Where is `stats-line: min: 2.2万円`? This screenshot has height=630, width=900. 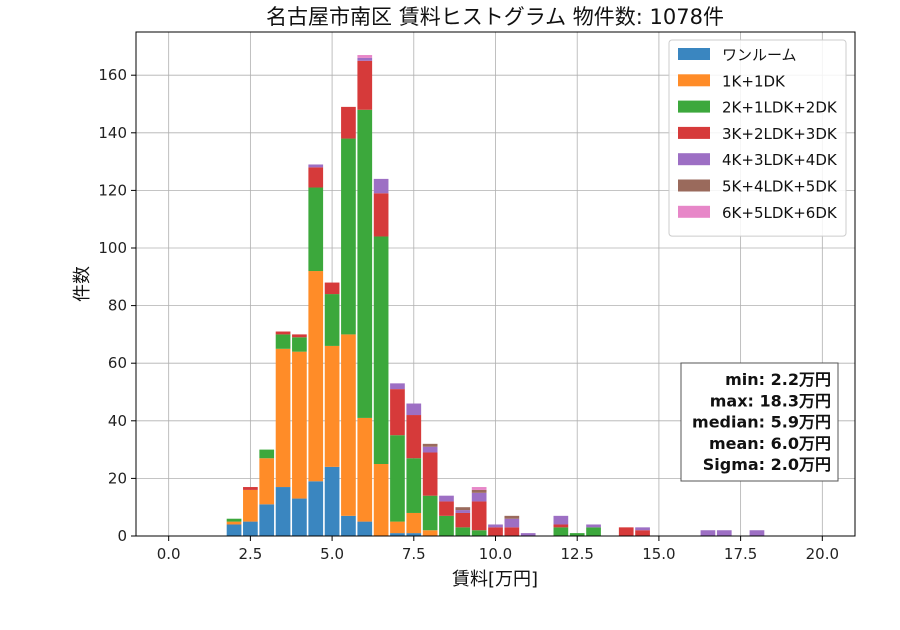 stats-line: min: 2.2万円 is located at coordinates (778, 379).